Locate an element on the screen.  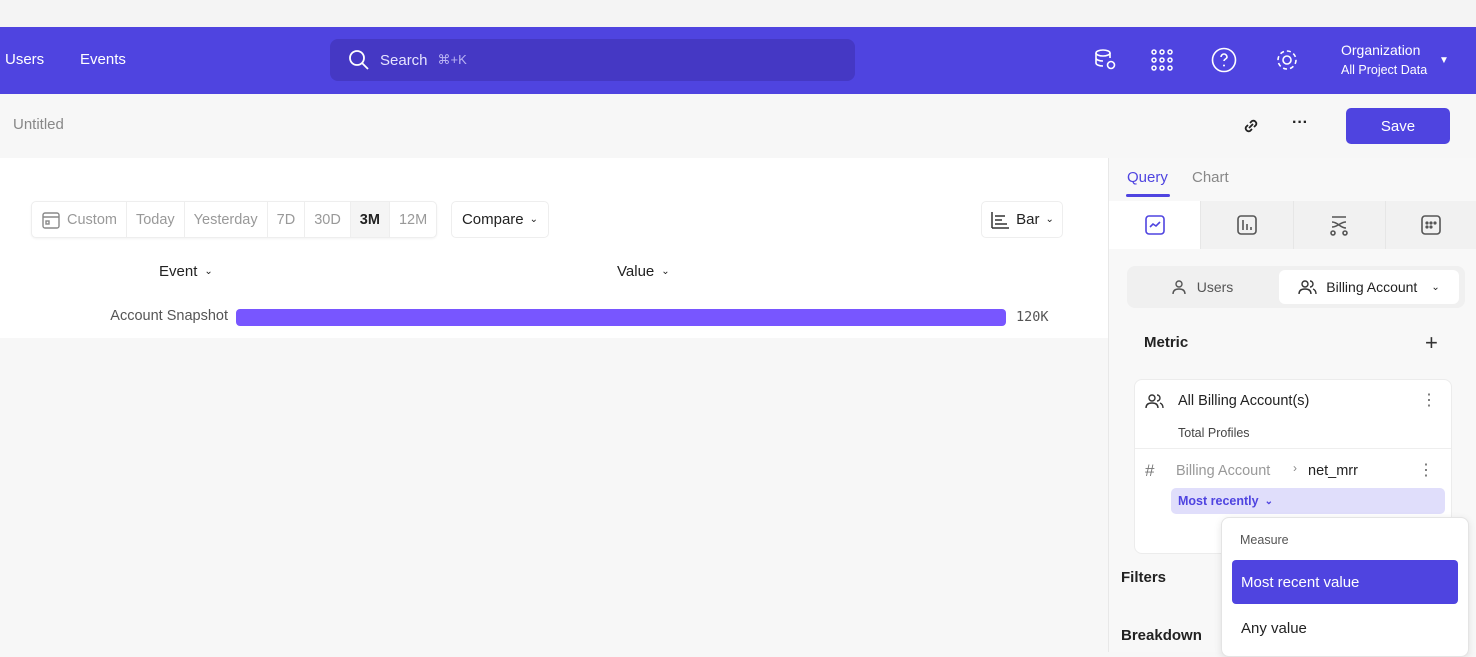
vis-funnels-tab is located at coordinates (1247, 225).